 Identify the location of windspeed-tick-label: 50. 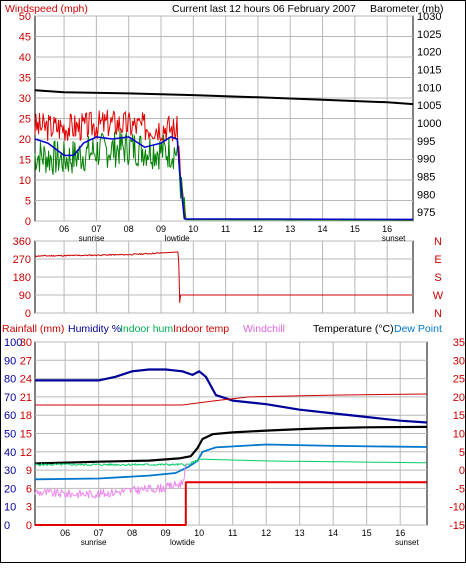
(25, 17).